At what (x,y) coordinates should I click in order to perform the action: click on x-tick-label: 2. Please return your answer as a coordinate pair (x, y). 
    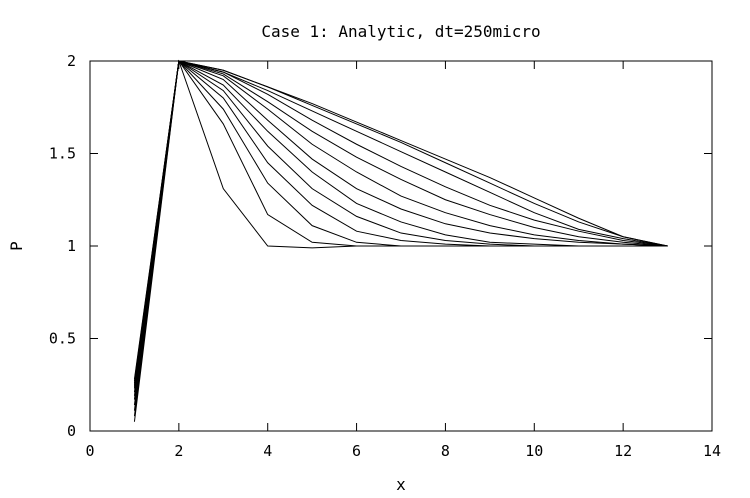
    Looking at the image, I should click on (178, 451).